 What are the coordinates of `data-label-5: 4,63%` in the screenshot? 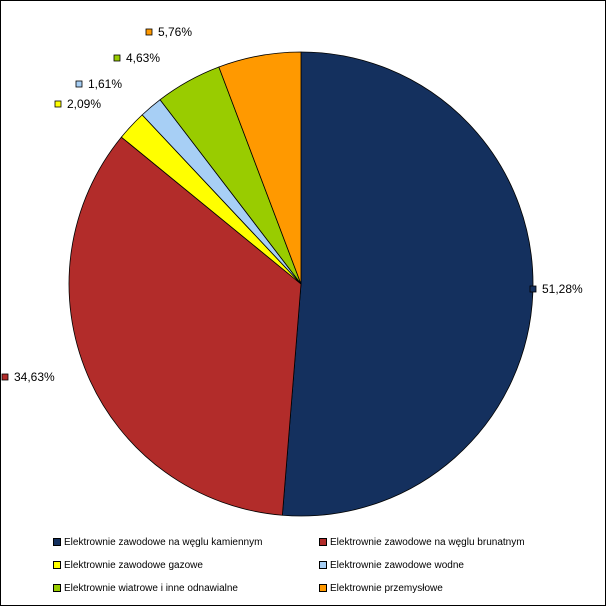 It's located at (136, 58).